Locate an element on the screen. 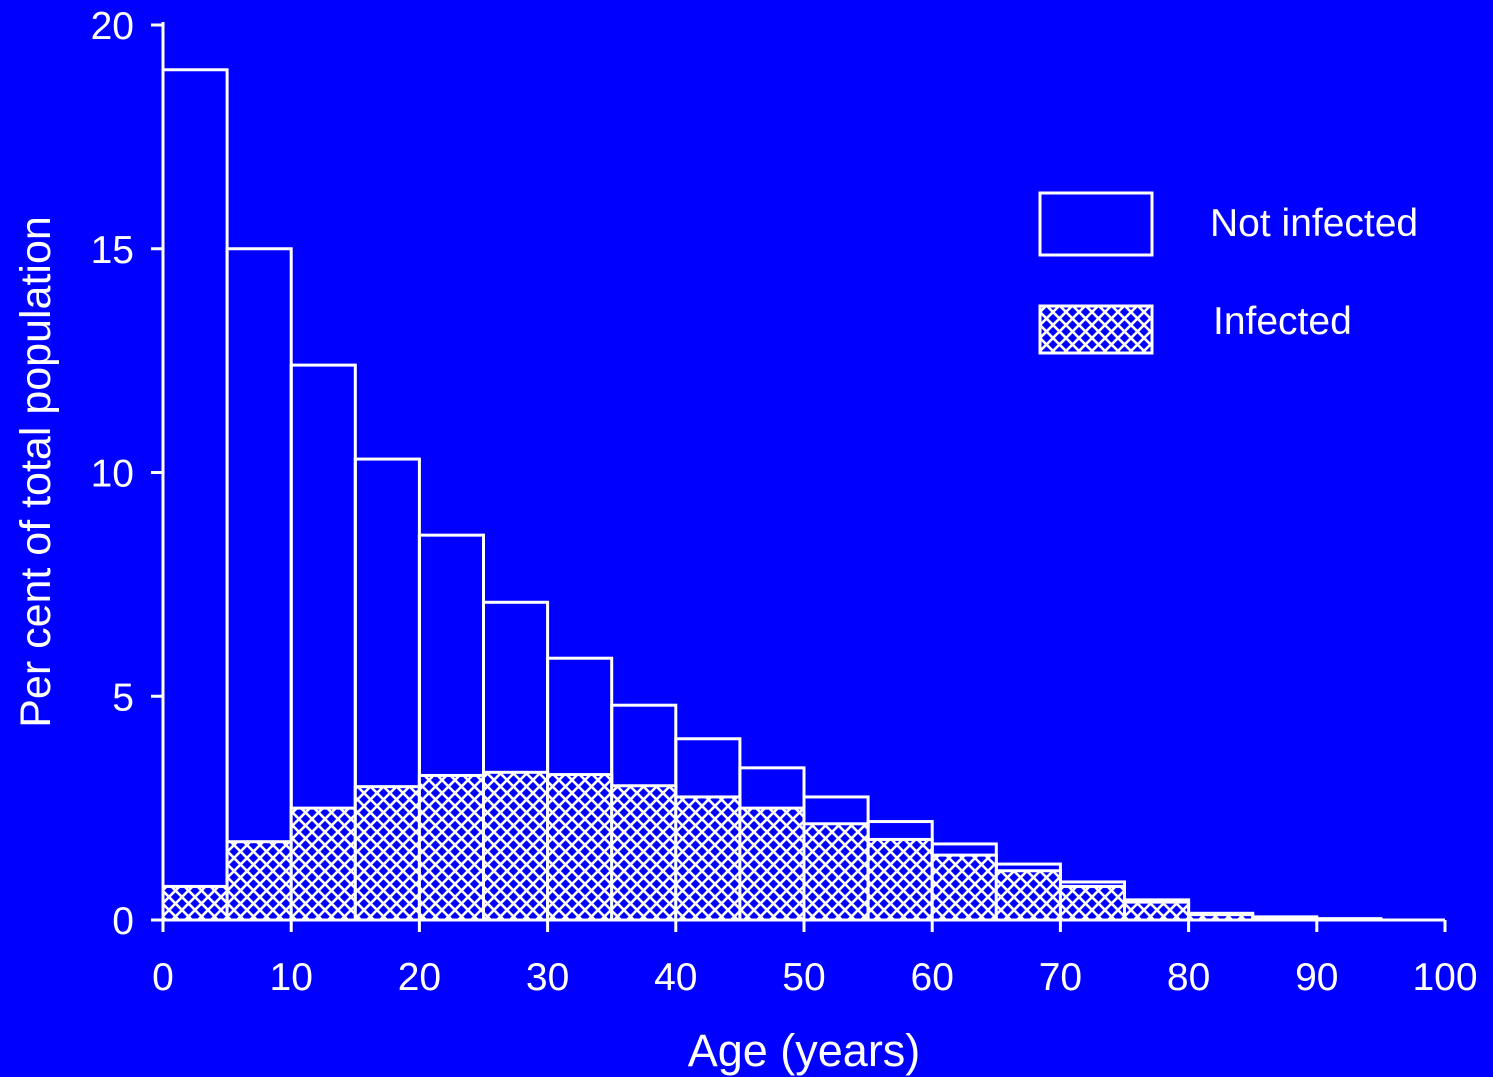 This screenshot has width=1493, height=1077. x-tick-label-80: 80 is located at coordinates (1188, 977).